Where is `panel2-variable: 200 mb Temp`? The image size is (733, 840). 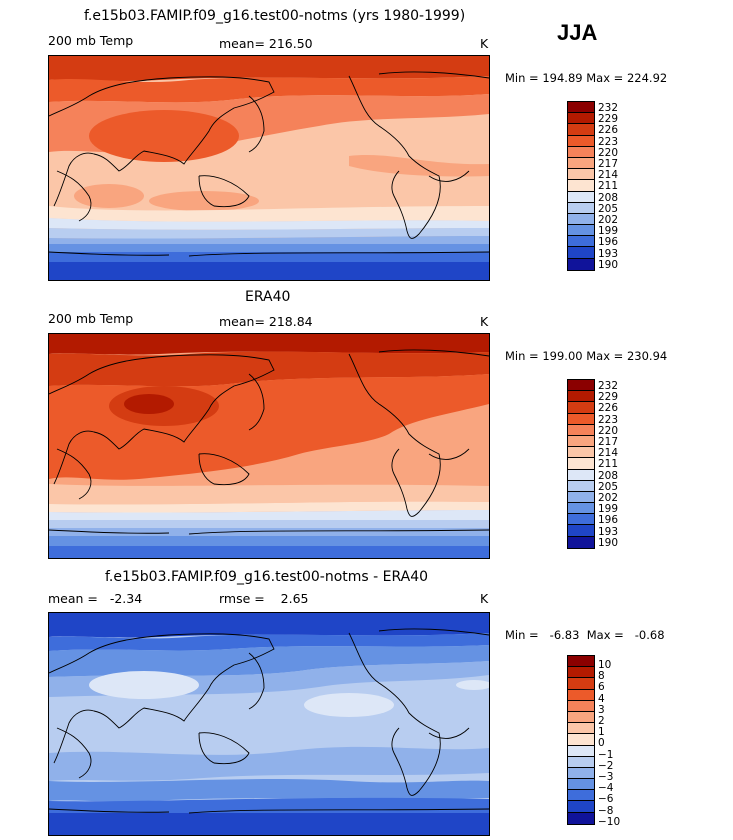
panel2-variable: 200 mb Temp is located at coordinates (91, 318).